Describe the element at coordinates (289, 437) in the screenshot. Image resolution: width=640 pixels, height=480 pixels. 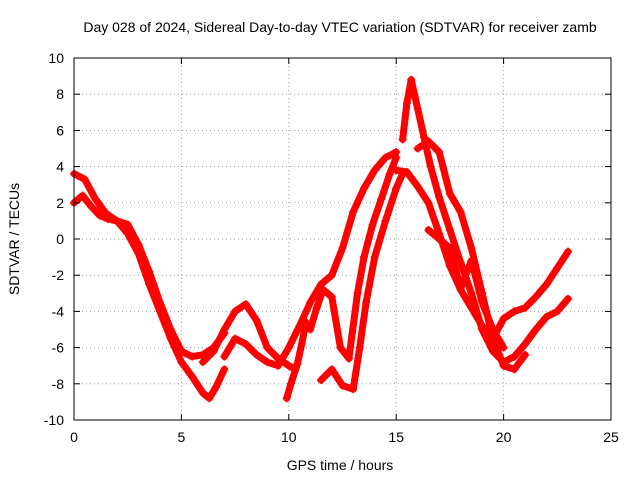
I see `x-tick-label: 10` at that location.